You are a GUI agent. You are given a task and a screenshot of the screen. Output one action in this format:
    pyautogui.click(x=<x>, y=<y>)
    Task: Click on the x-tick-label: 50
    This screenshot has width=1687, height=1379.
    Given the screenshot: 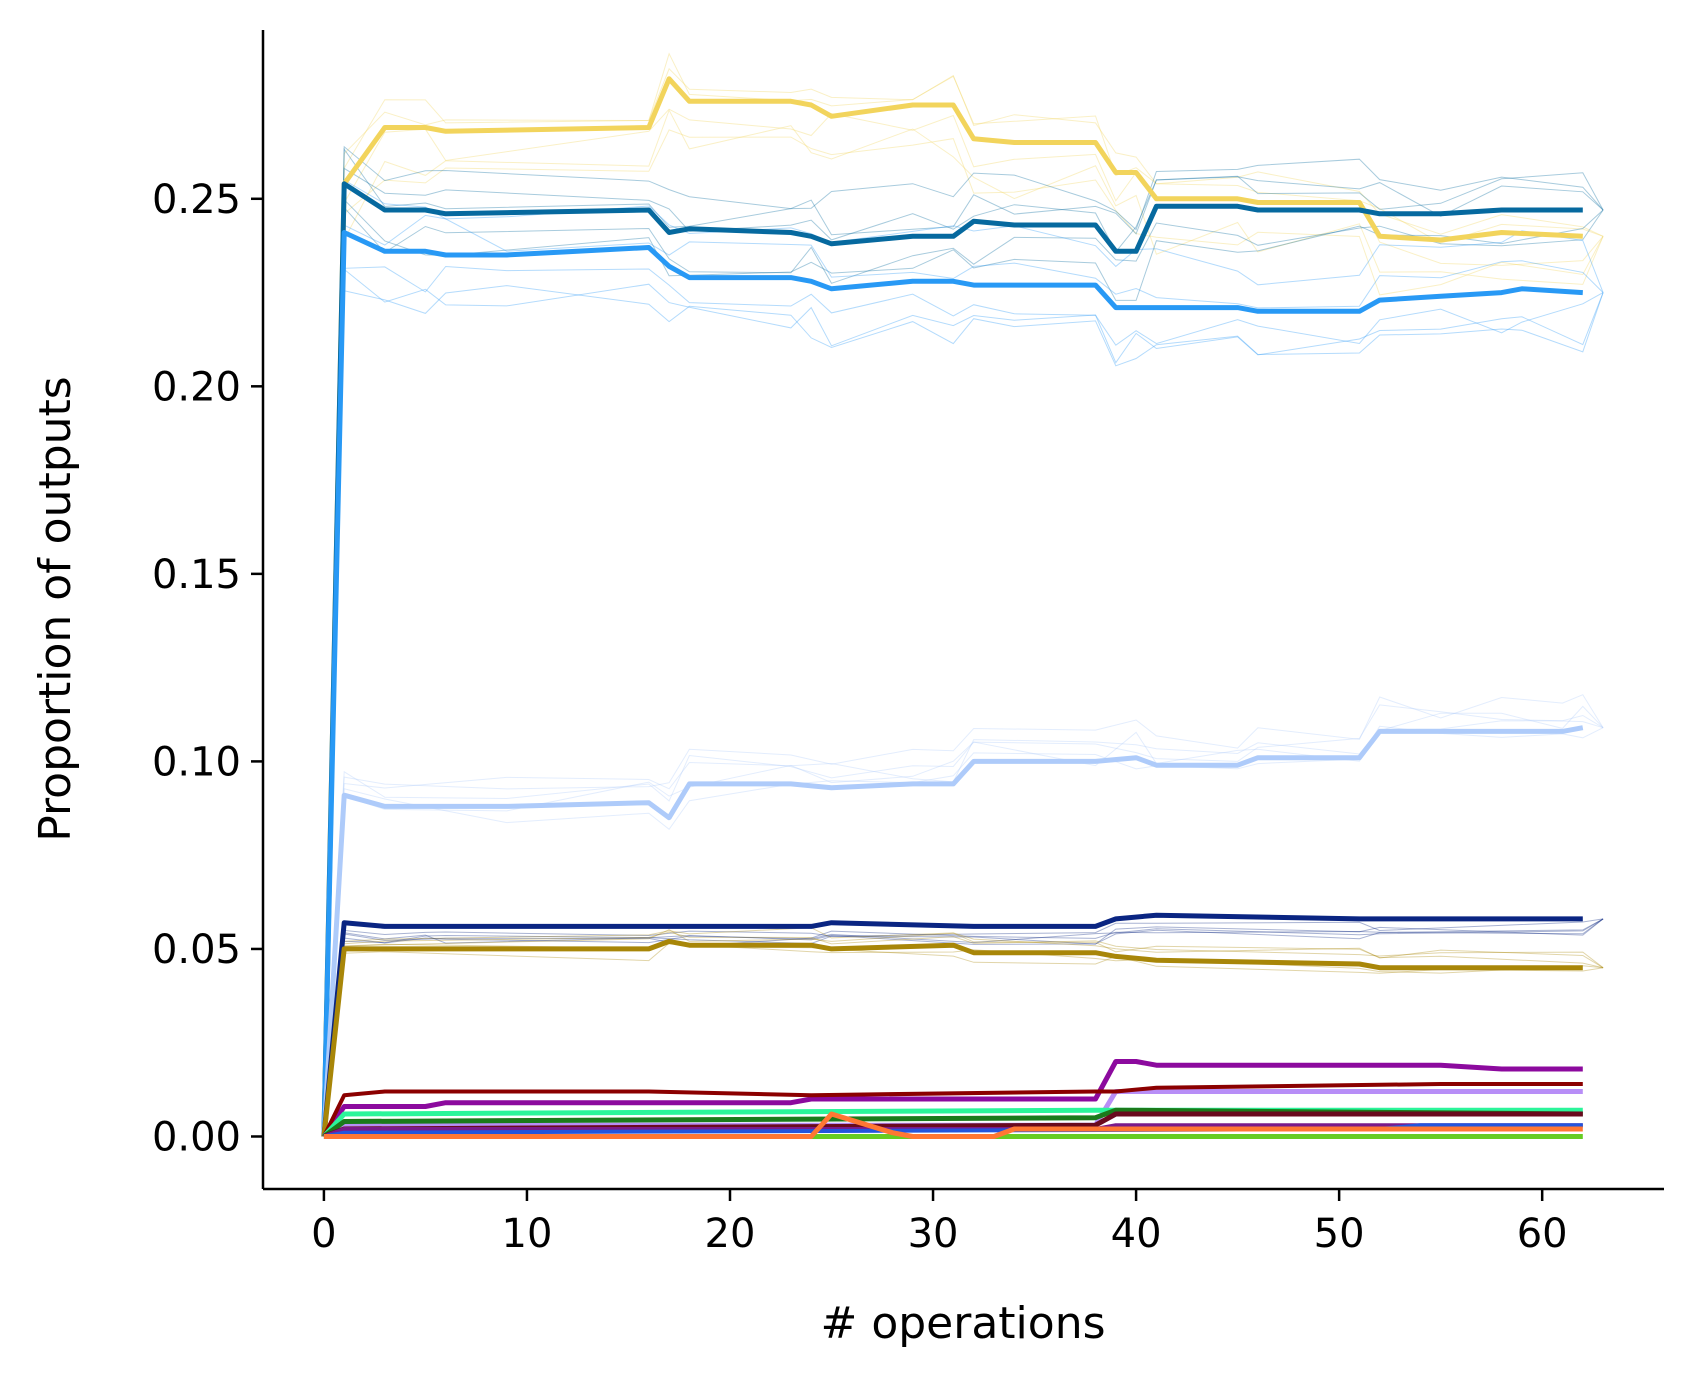 What is the action you would take?
    pyautogui.click(x=1339, y=1234)
    